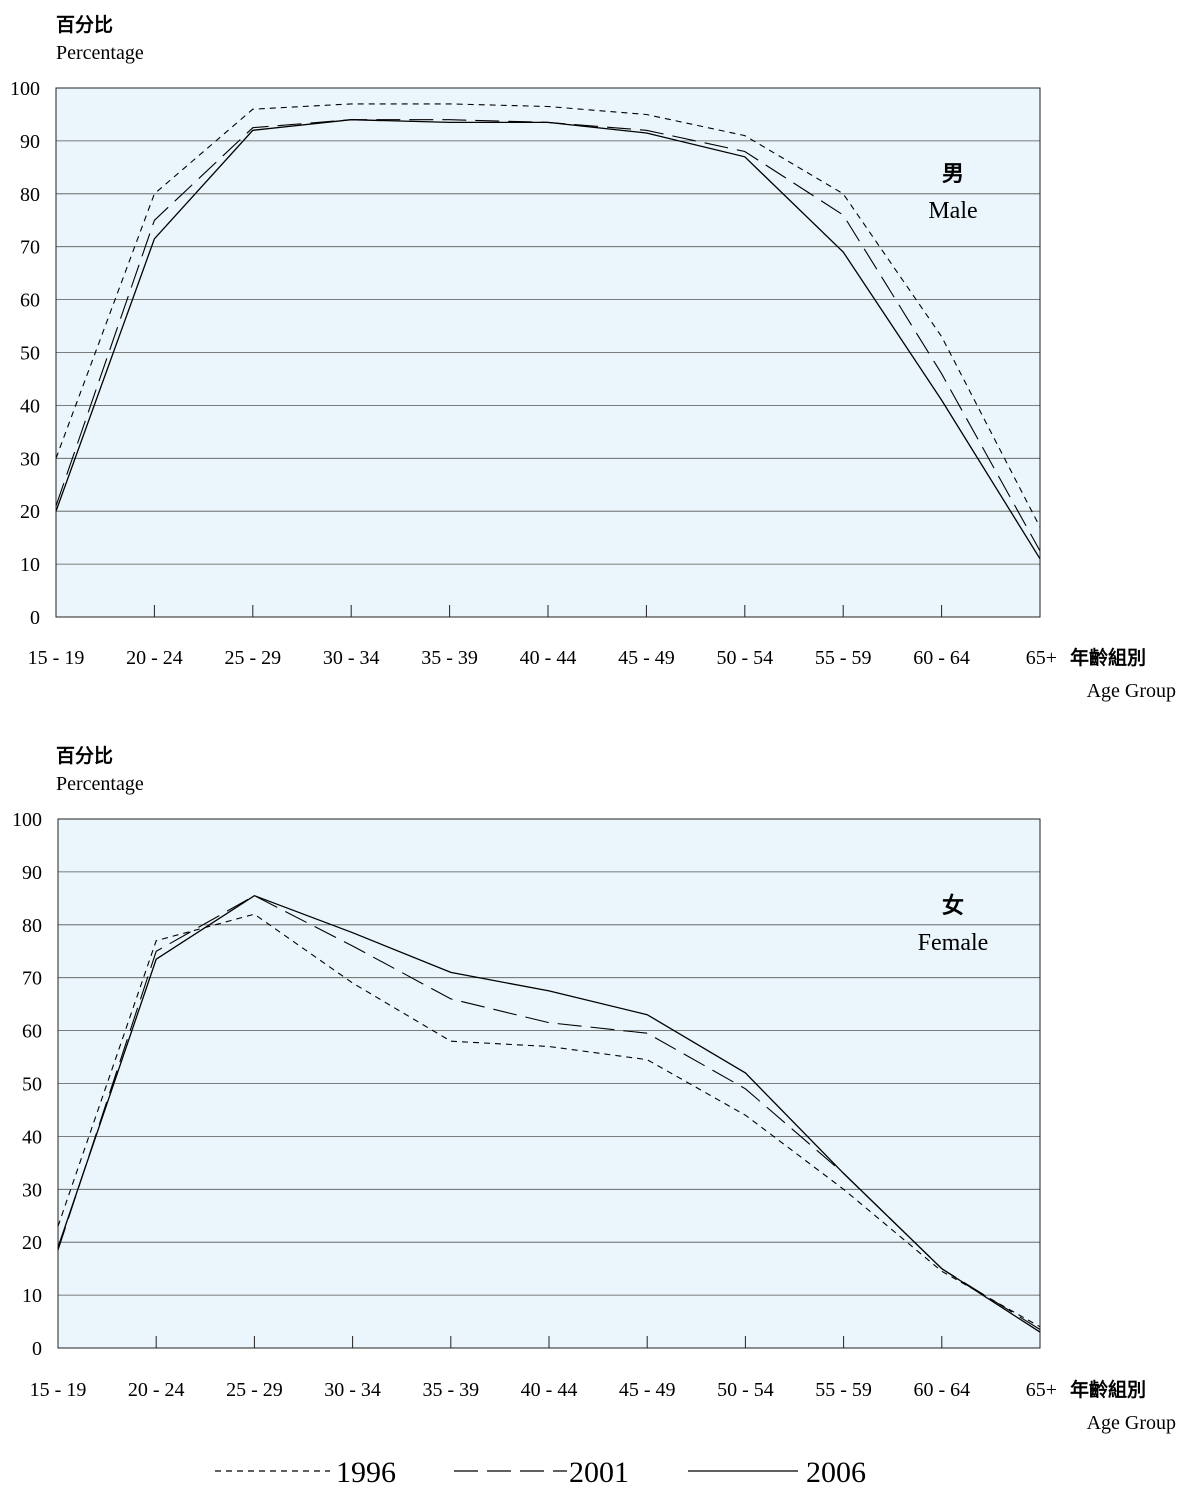 This screenshot has width=1178, height=1492. I want to click on legend: 1996 2001 2006, so click(540, 1472).